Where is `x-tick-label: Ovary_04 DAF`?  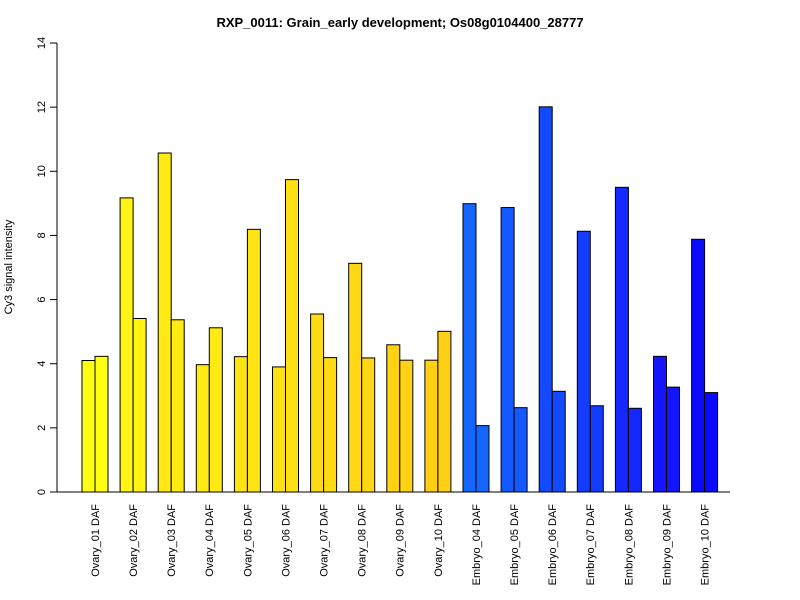
x-tick-label: Ovary_04 DAF is located at coordinates (210, 540).